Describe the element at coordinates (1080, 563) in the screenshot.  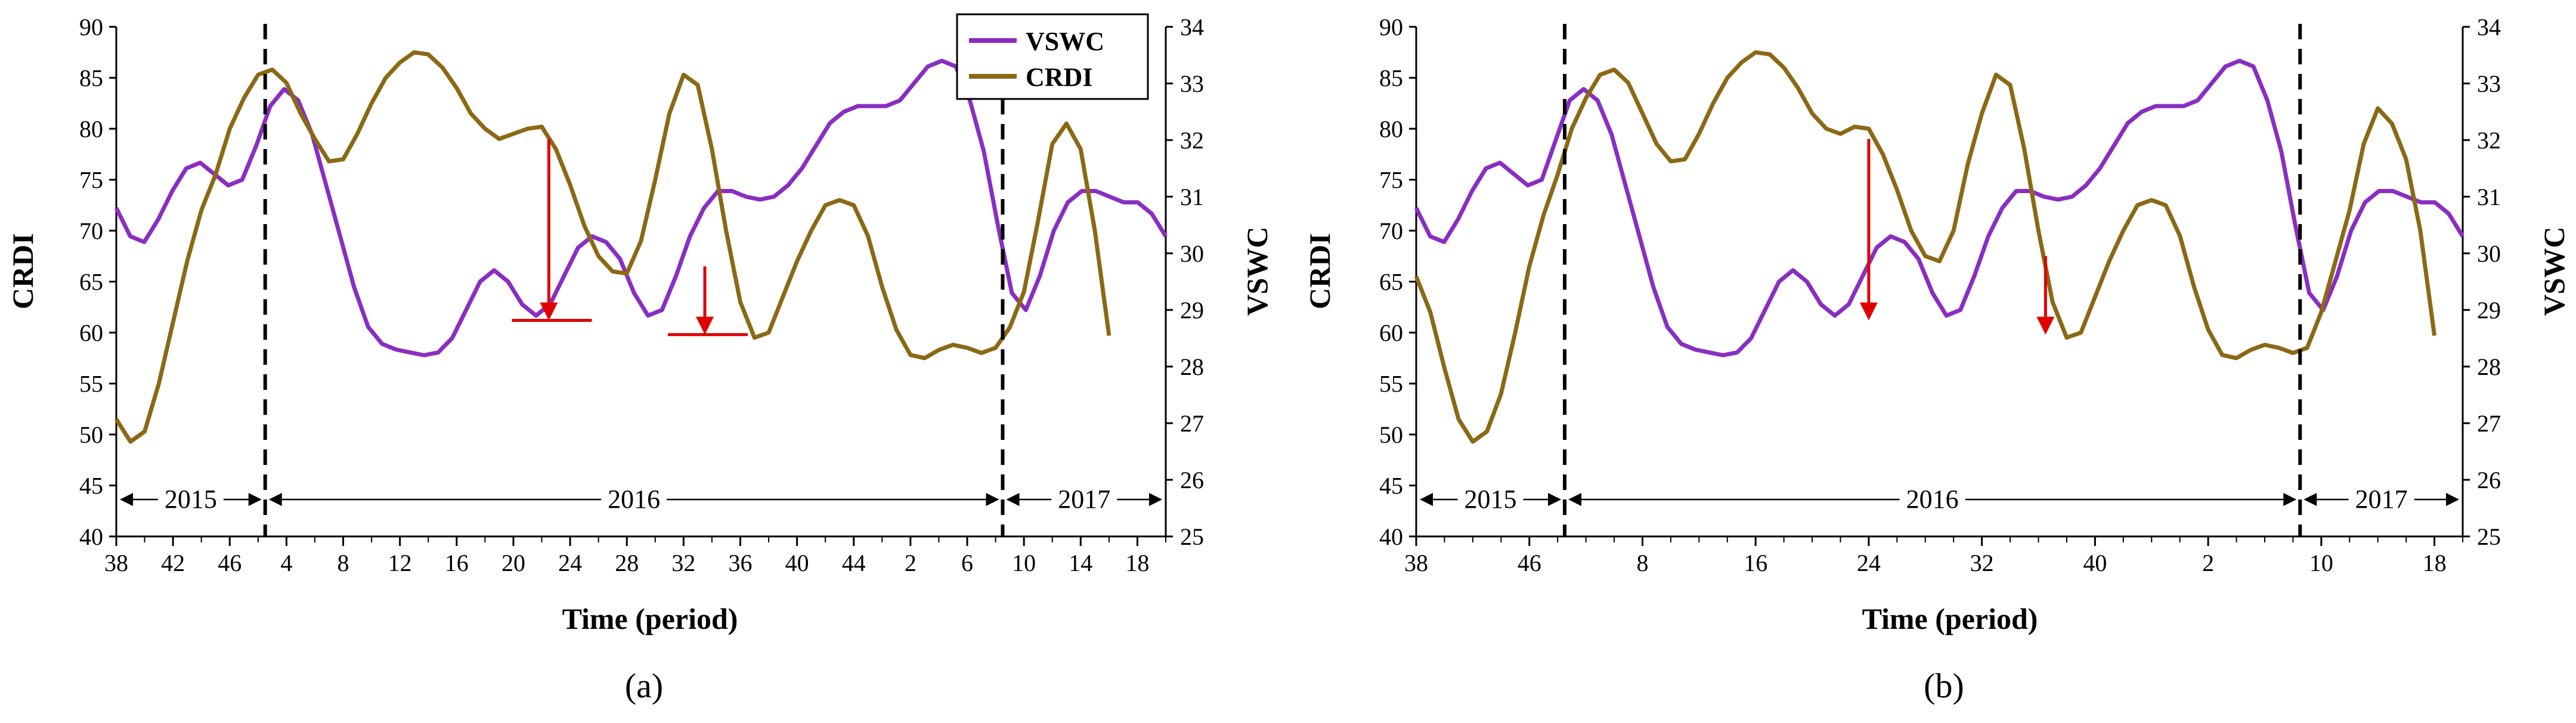
I see `x-tick-label: 14` at that location.